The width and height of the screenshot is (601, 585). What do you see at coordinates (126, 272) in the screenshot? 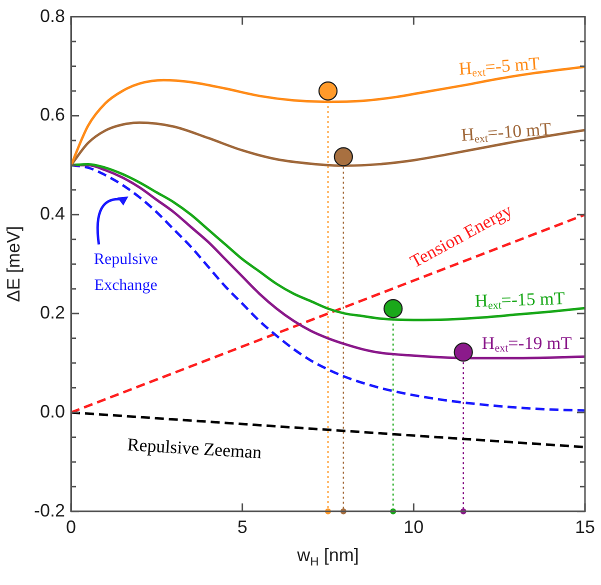
I see `series-label: Repulsive Exchange` at bounding box center [126, 272].